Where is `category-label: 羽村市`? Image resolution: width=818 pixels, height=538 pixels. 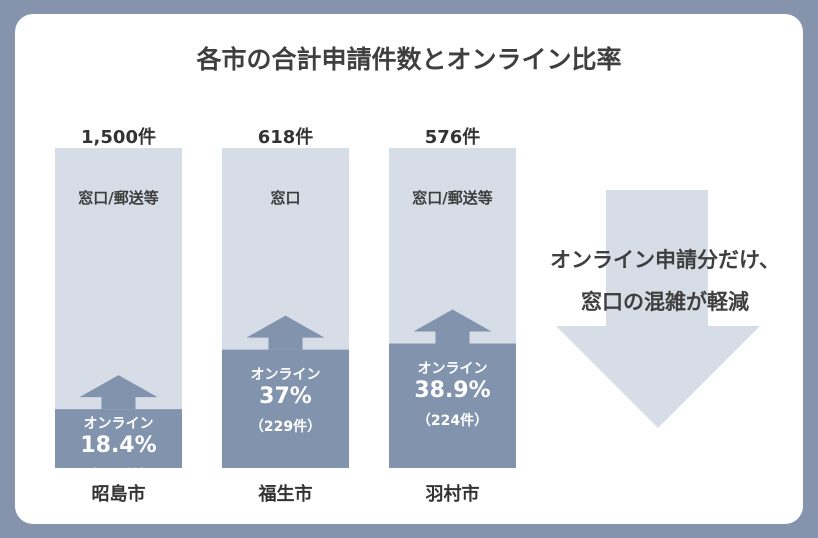
category-label: 羽村市 is located at coordinates (452, 494).